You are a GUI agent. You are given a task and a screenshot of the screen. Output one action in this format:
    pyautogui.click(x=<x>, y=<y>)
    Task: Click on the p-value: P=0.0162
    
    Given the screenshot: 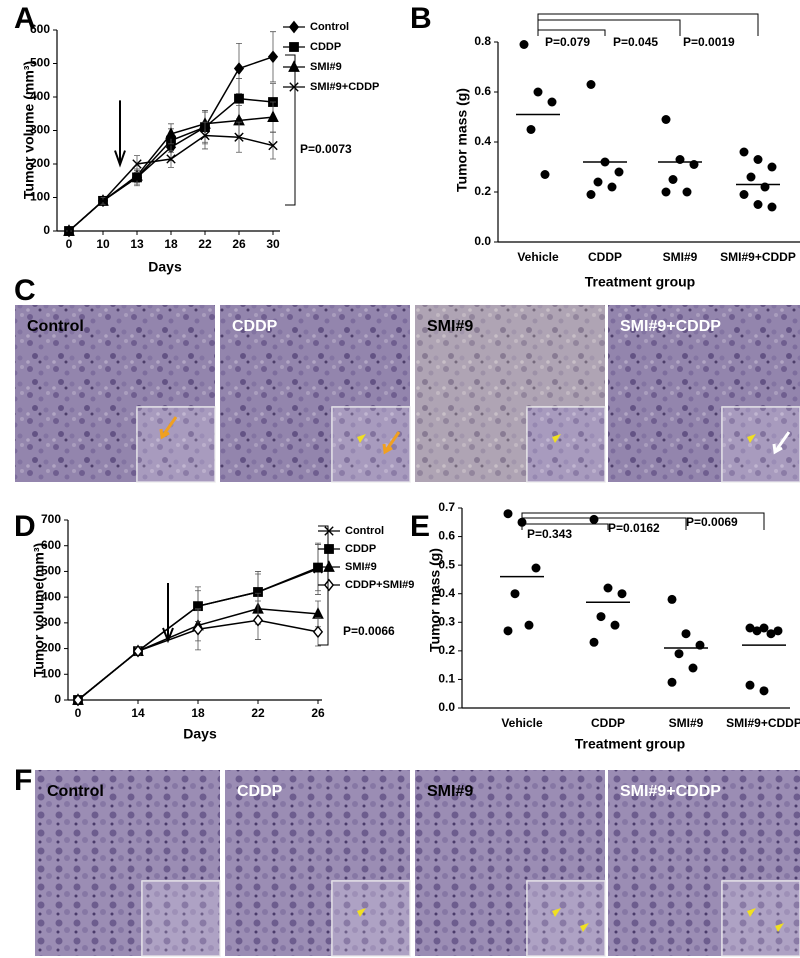 What is the action you would take?
    pyautogui.click(x=634, y=528)
    